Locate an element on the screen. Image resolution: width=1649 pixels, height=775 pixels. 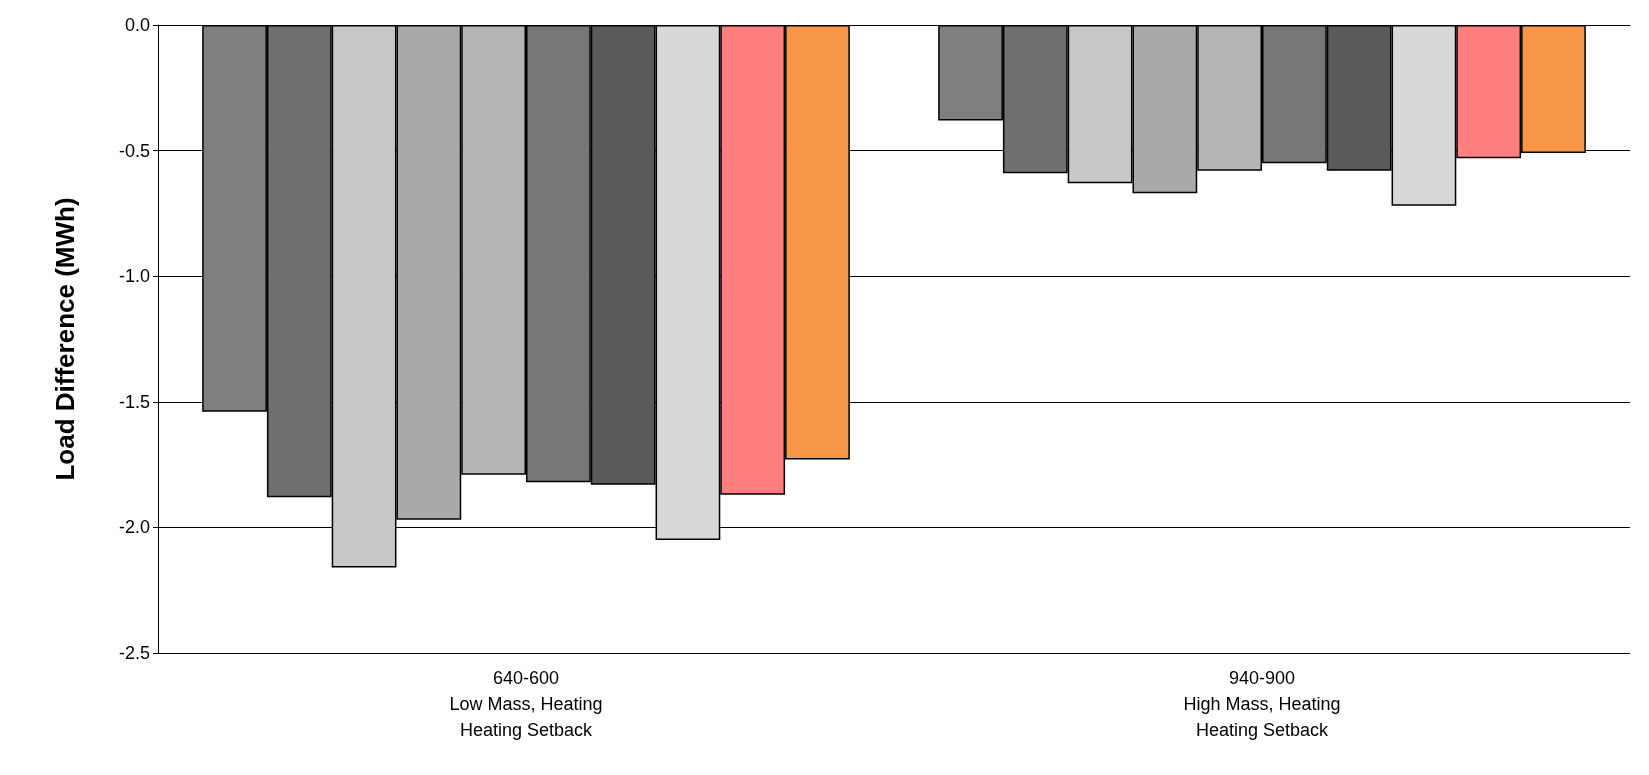
y-tick-label: -0.5 is located at coordinates (134, 150).